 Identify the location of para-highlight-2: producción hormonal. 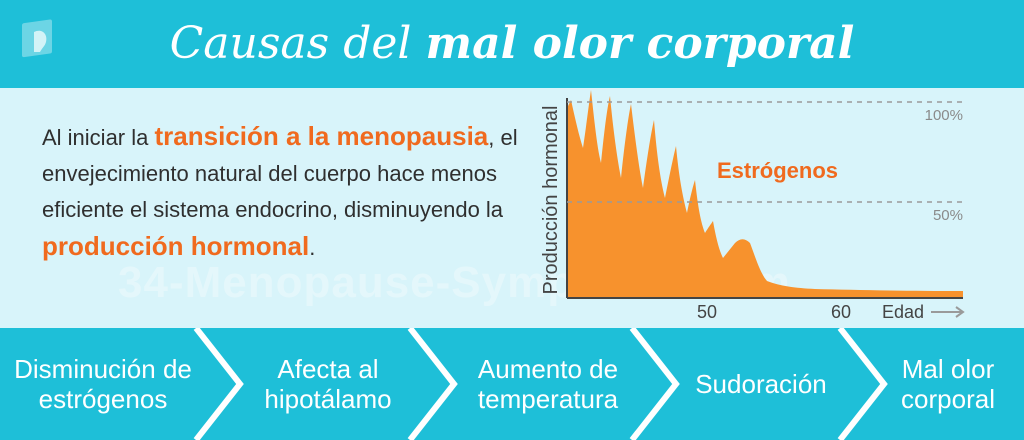
(176, 246).